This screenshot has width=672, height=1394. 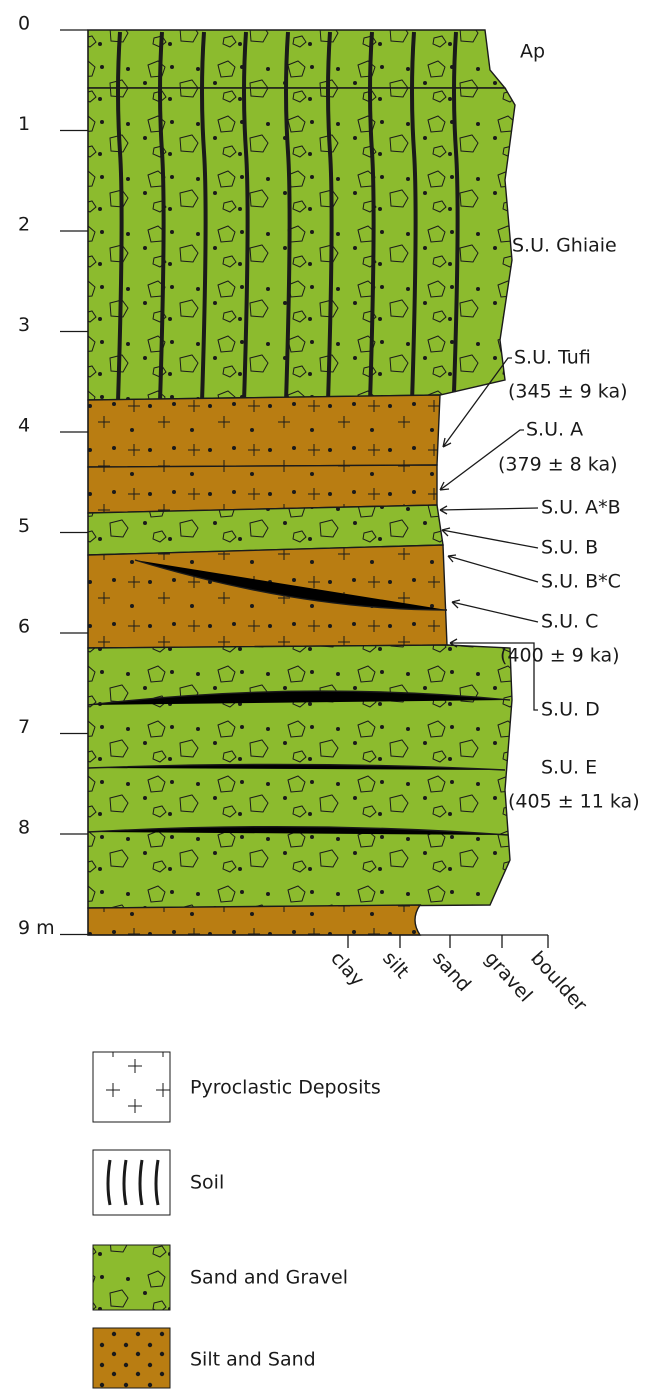 I want to click on unit-label: S.U. D, so click(x=570, y=710).